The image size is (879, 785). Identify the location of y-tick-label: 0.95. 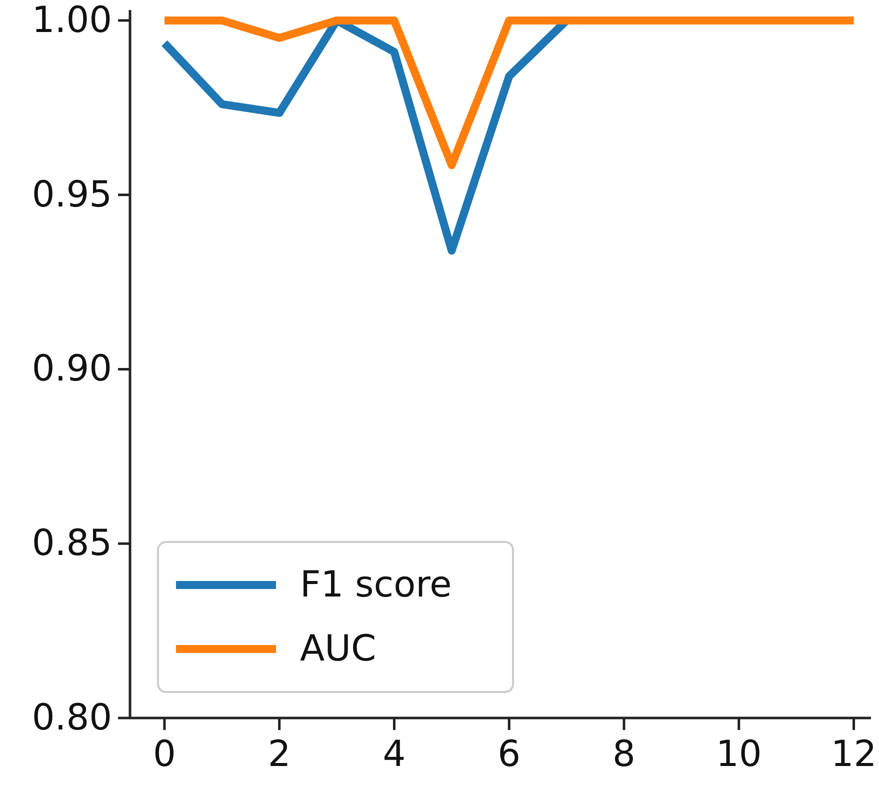
(72, 195).